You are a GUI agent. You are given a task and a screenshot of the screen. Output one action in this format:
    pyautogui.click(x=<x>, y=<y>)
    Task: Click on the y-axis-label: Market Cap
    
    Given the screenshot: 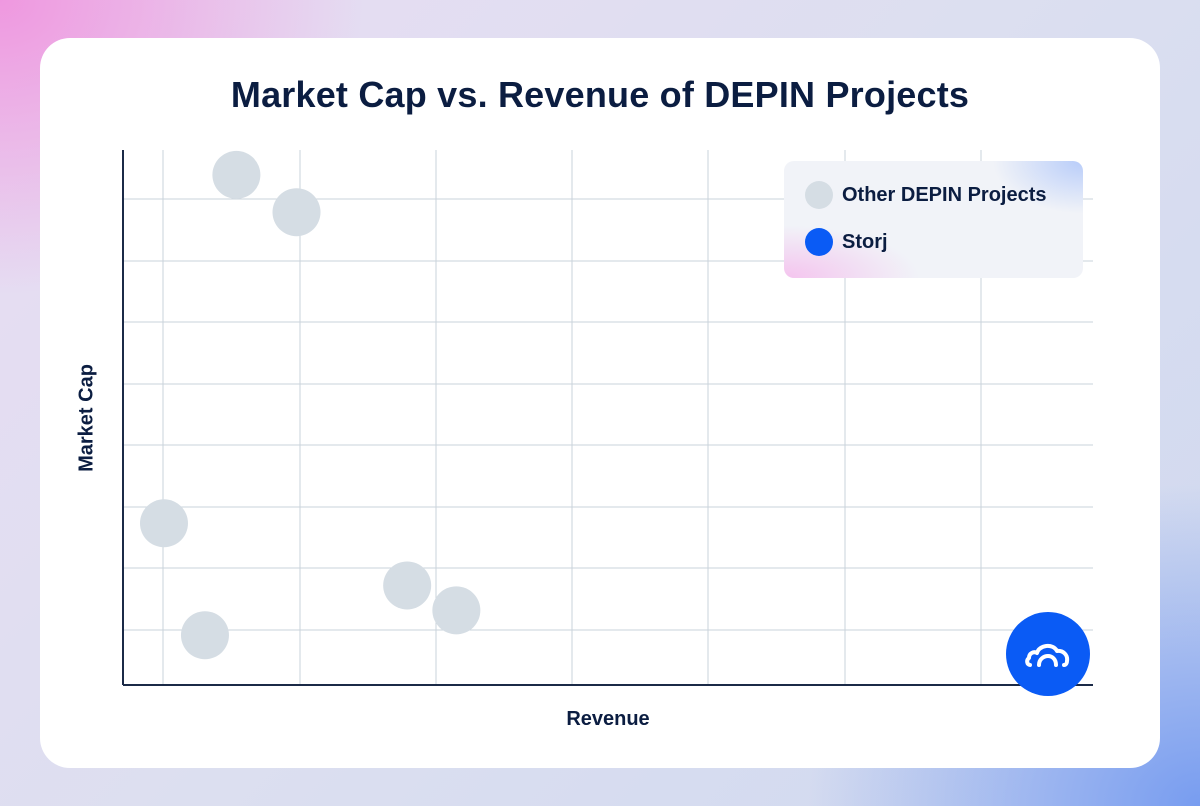 What is the action you would take?
    pyautogui.click(x=86, y=418)
    